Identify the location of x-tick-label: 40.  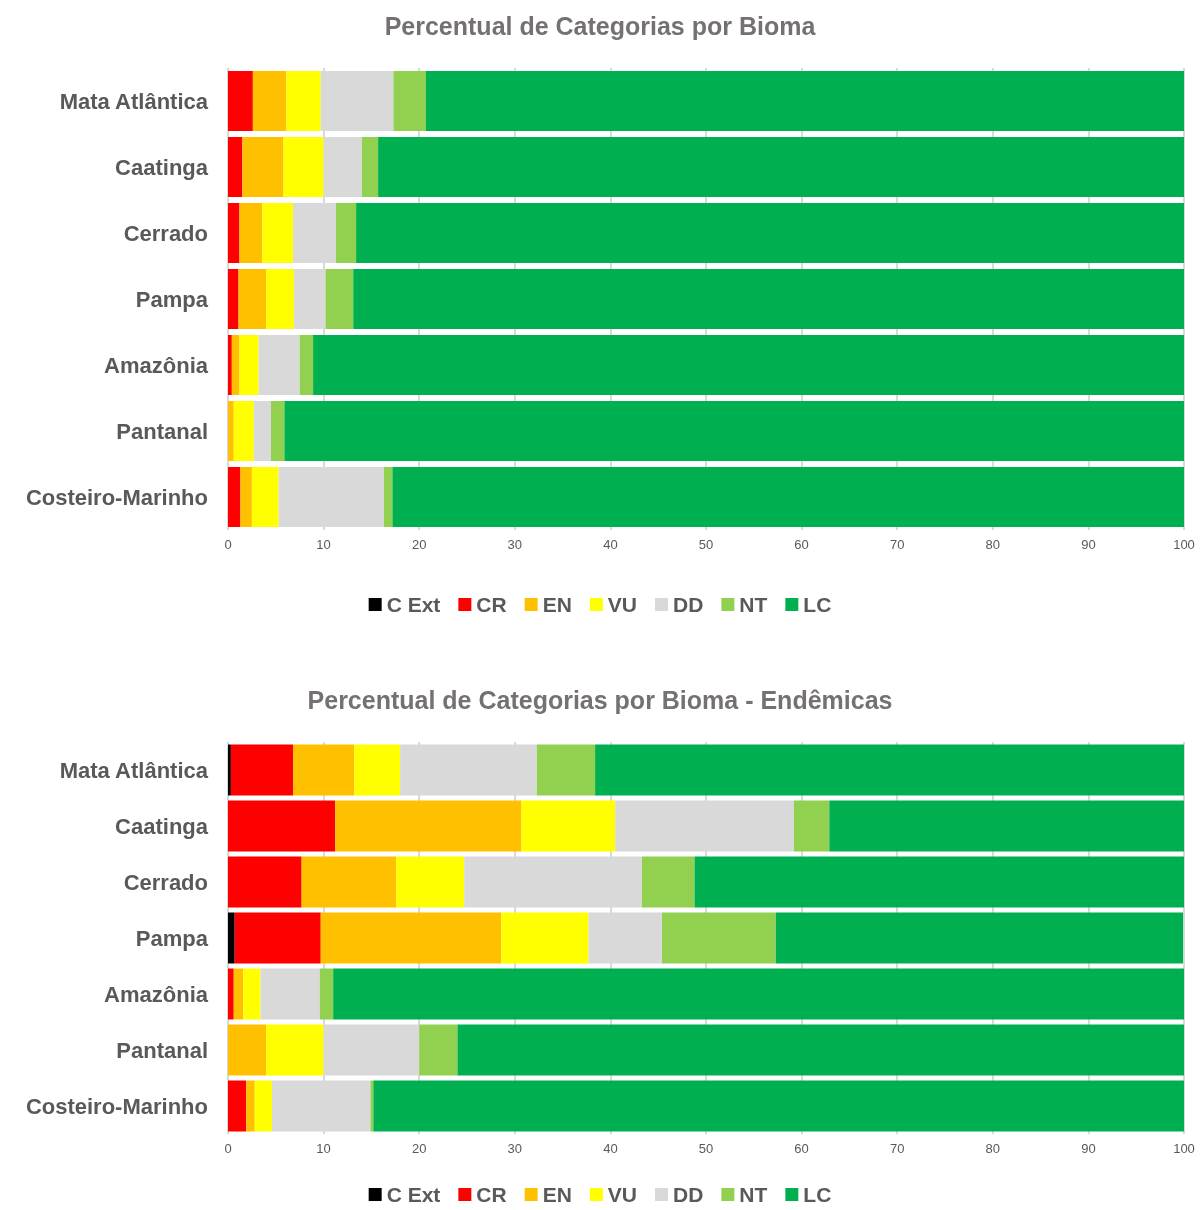
(610, 1148).